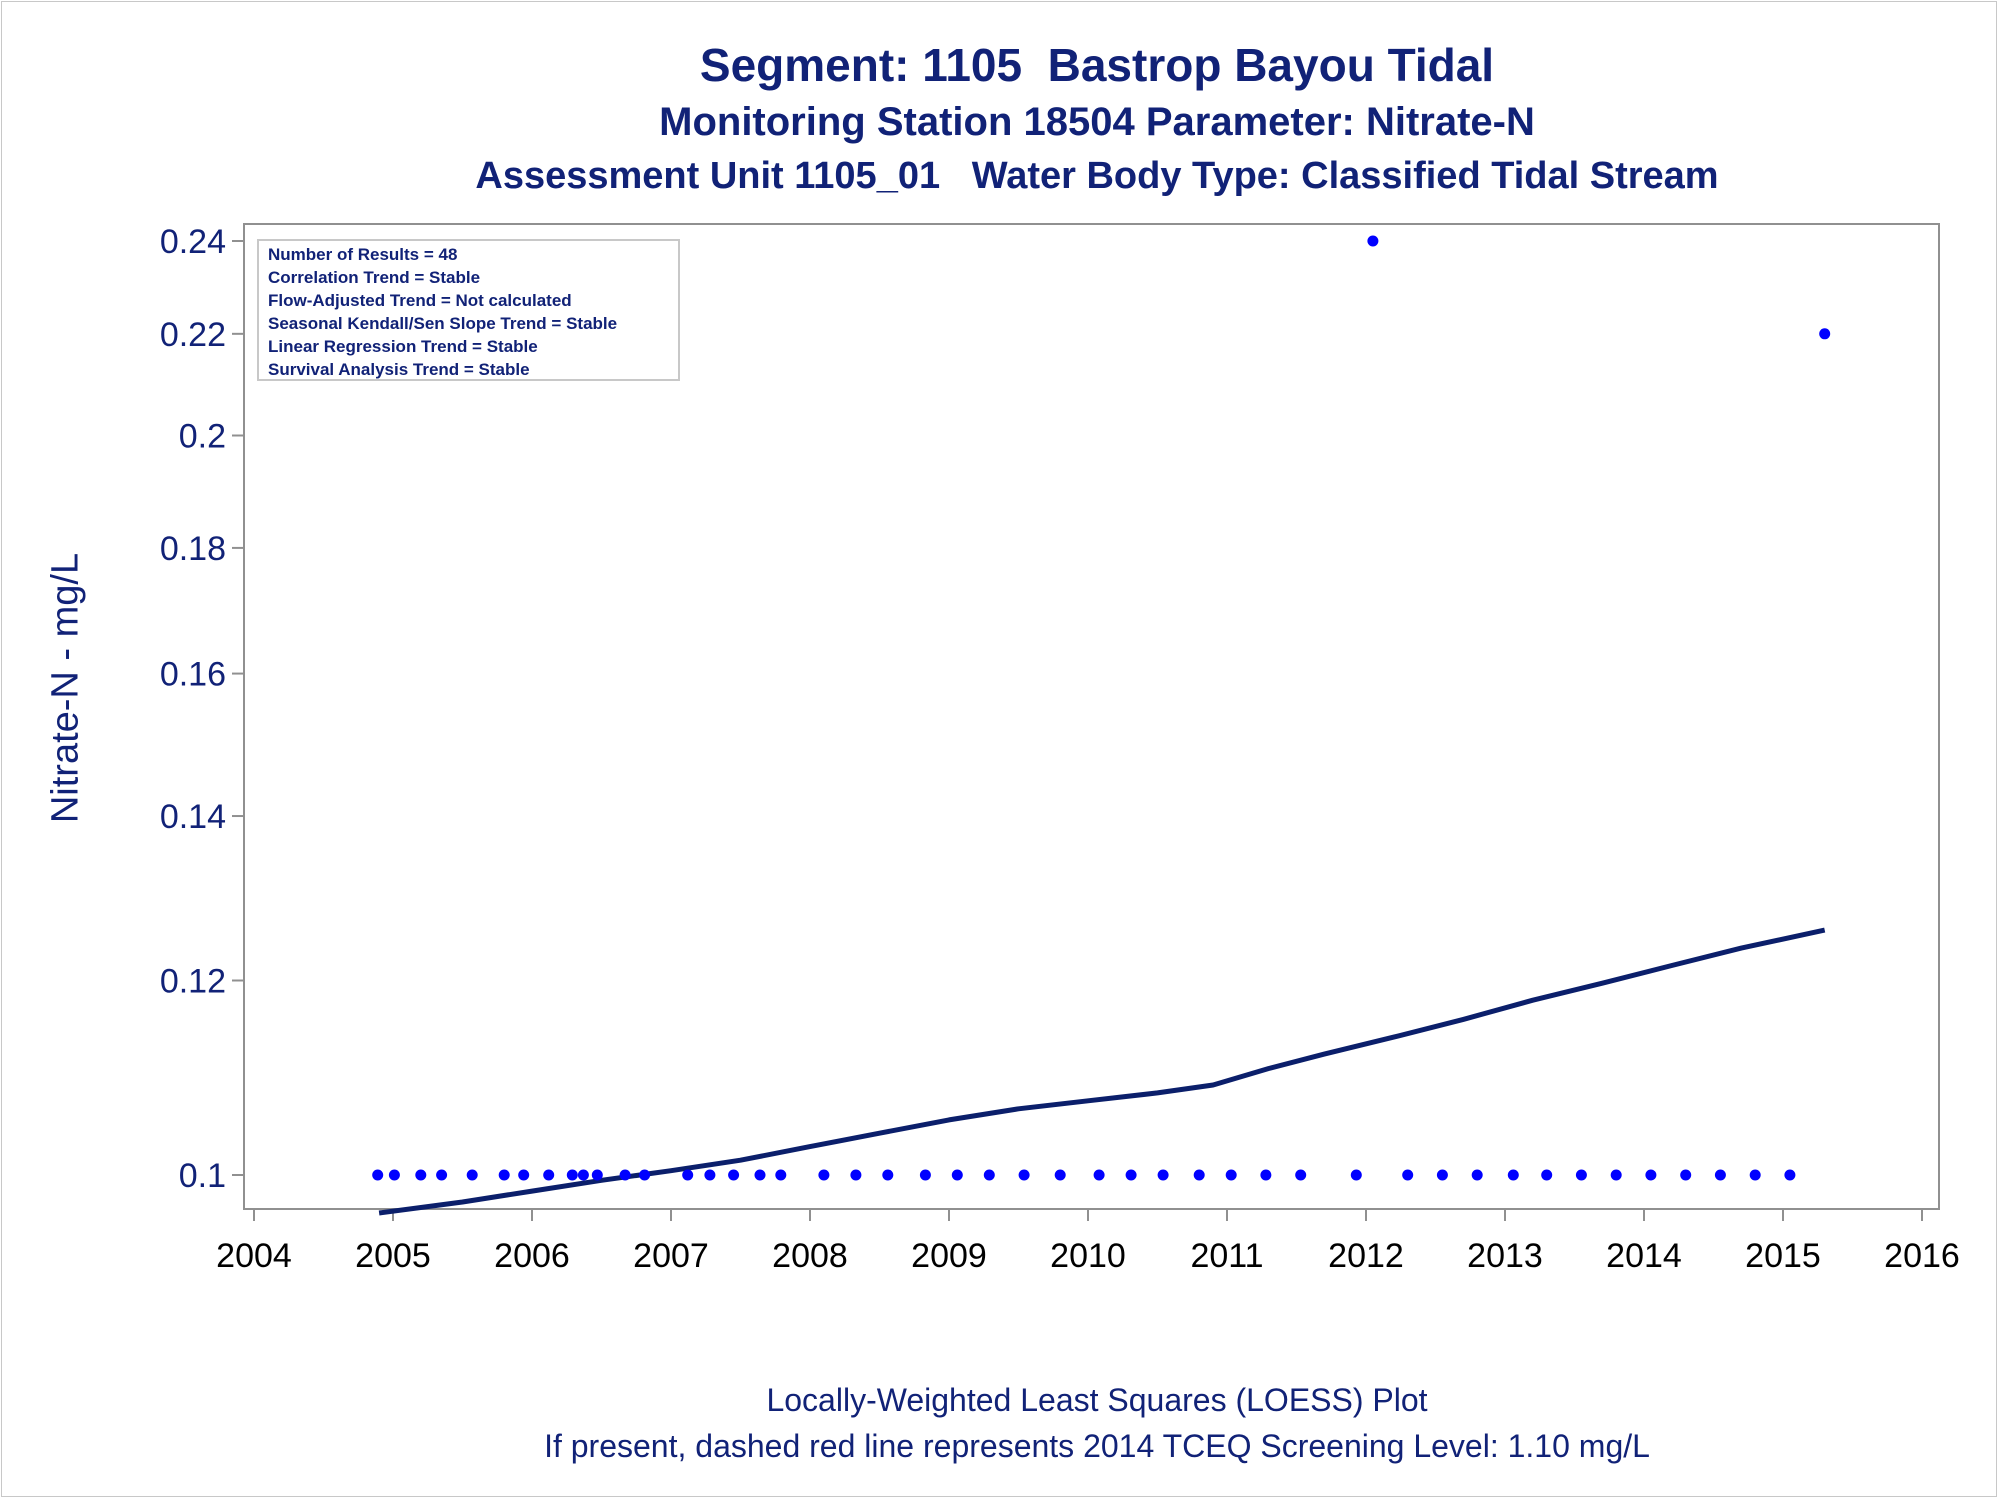  Describe the element at coordinates (1644, 1256) in the screenshot. I see `x-tick-label: 2014` at that location.